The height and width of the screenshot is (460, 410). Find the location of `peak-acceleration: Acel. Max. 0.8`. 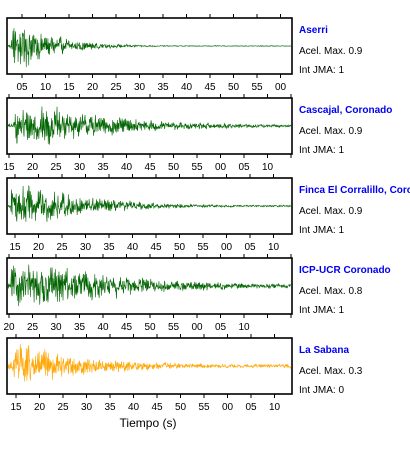

peak-acceleration: Acel. Max. 0.8 is located at coordinates (331, 291).